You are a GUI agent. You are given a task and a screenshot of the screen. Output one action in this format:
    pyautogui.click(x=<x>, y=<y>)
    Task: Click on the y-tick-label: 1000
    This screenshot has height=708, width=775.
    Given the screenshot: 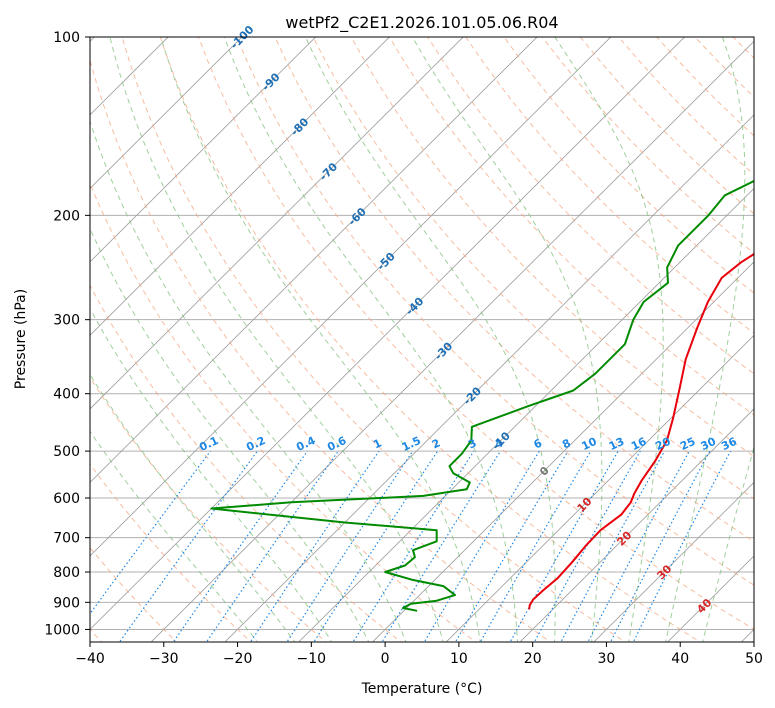 What is the action you would take?
    pyautogui.click(x=62, y=630)
    